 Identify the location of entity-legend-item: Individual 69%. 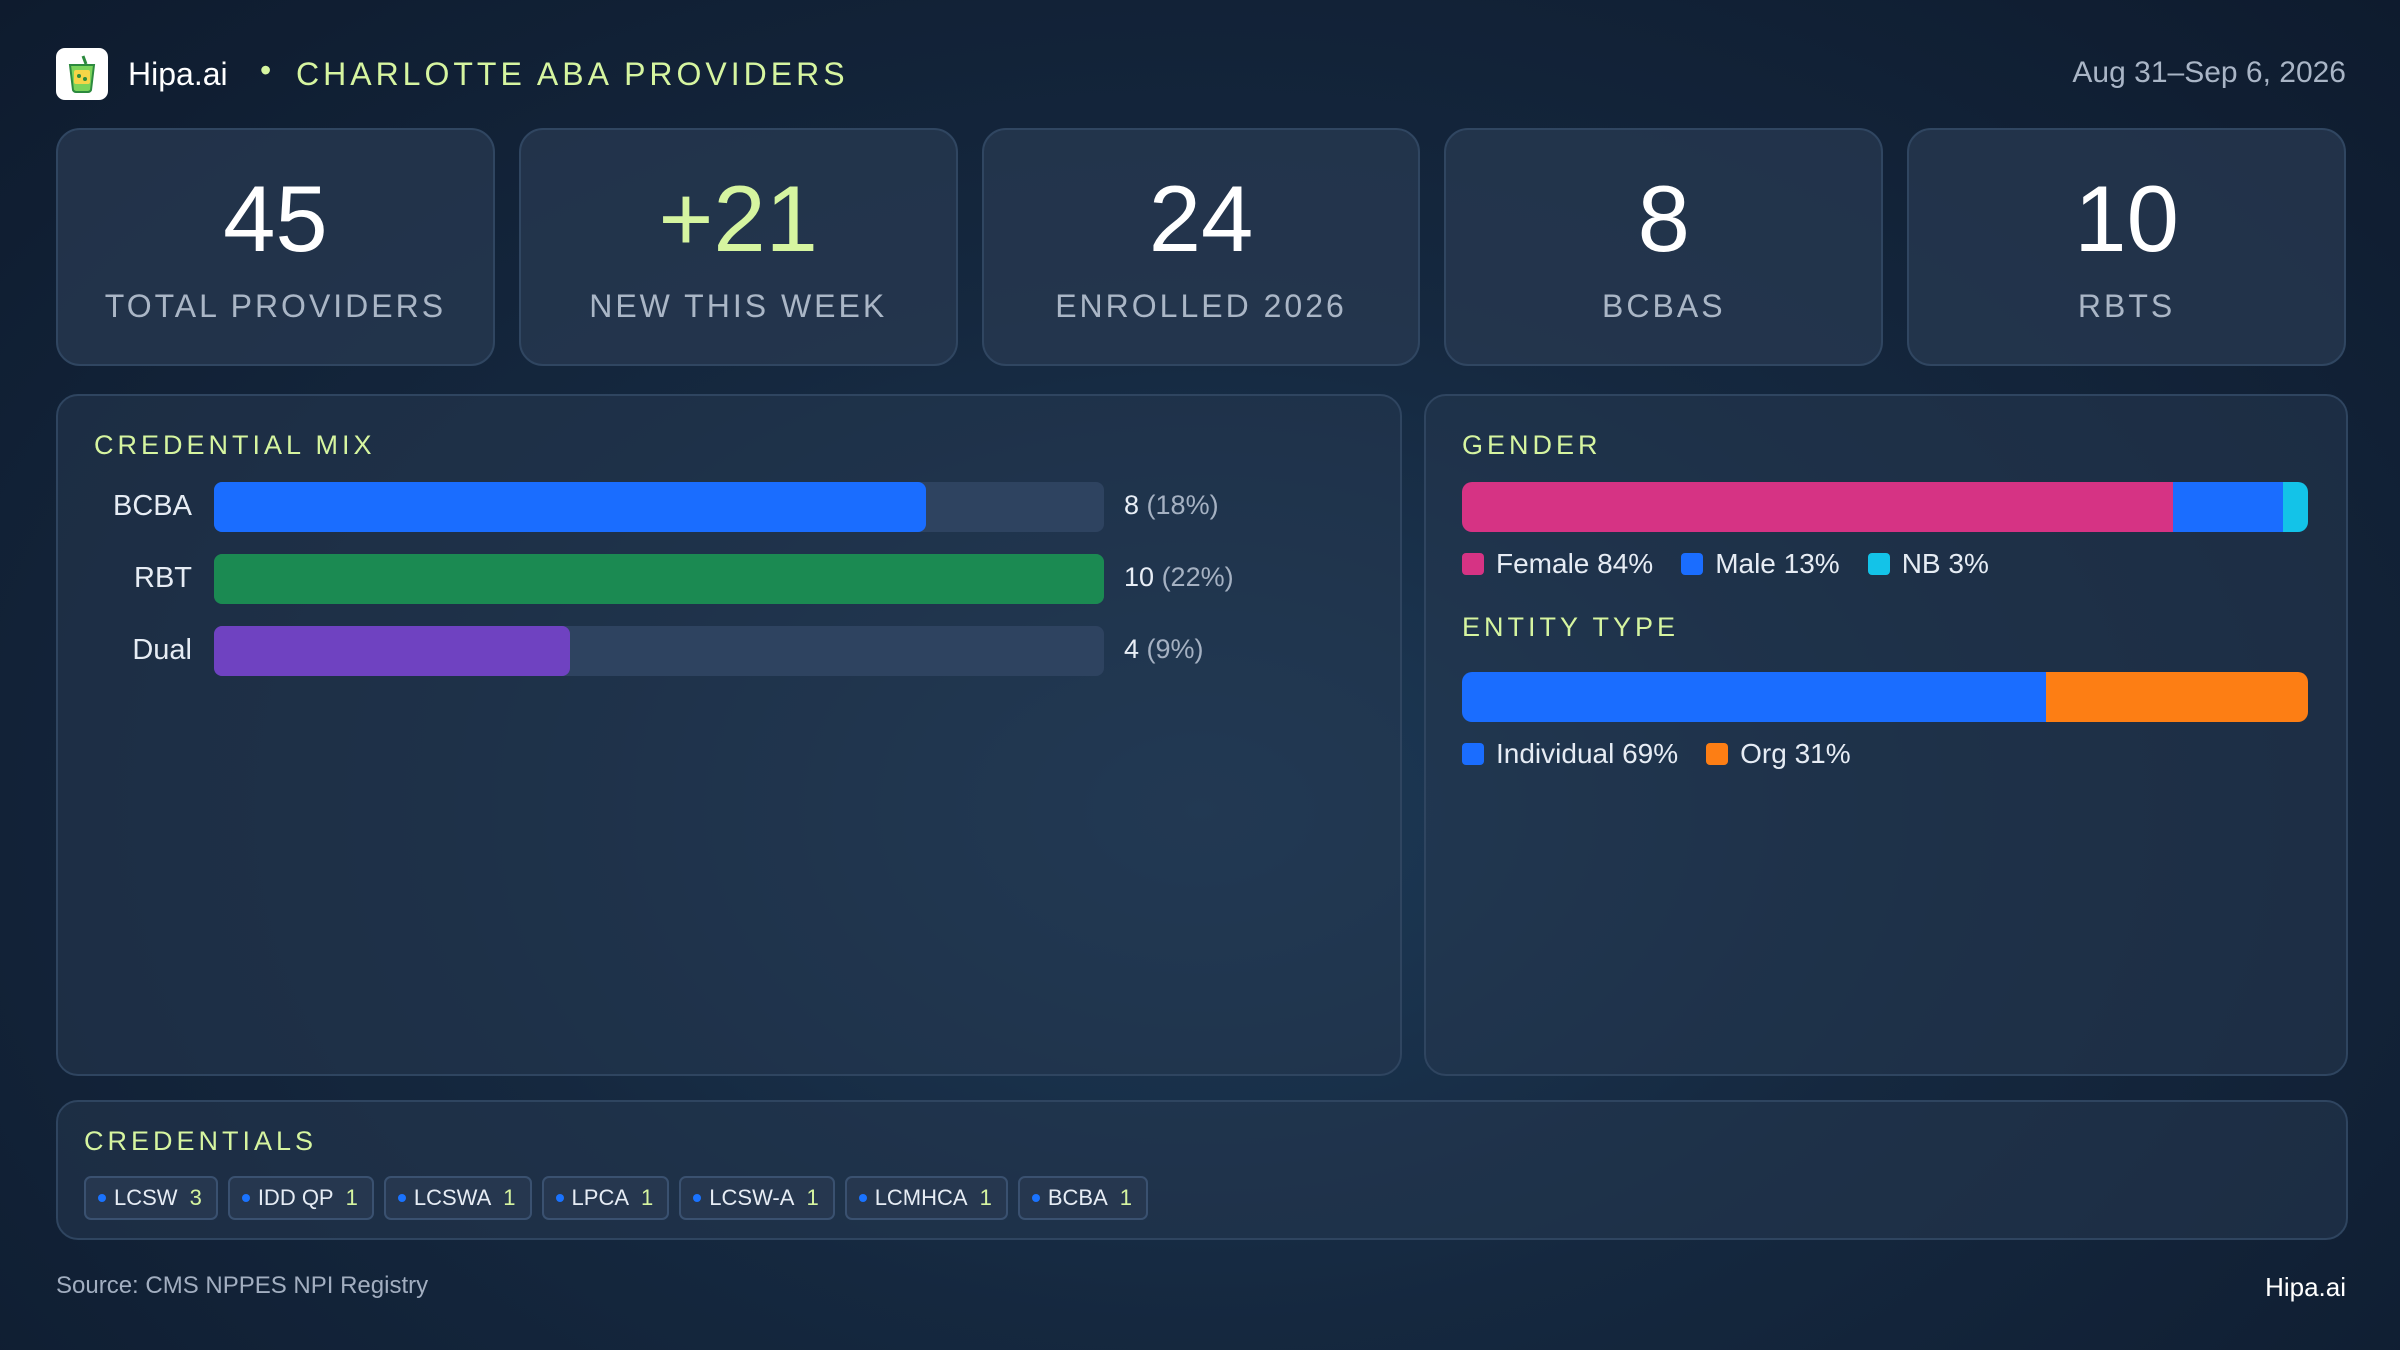
(1570, 754).